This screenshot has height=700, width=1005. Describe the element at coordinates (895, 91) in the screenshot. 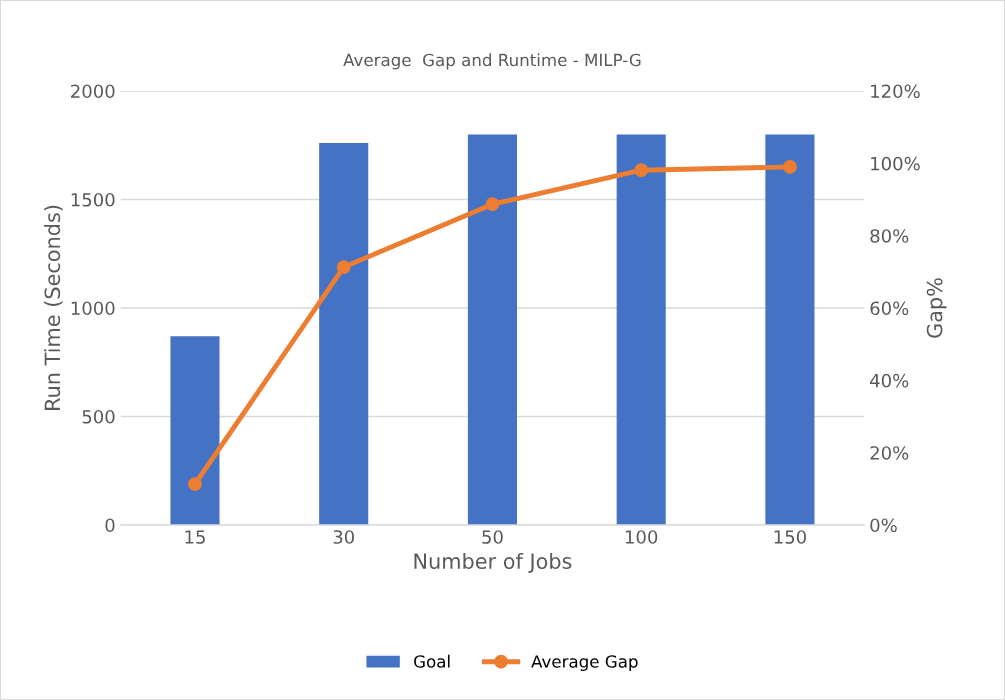

I see `y2-tick-label: 120%` at that location.